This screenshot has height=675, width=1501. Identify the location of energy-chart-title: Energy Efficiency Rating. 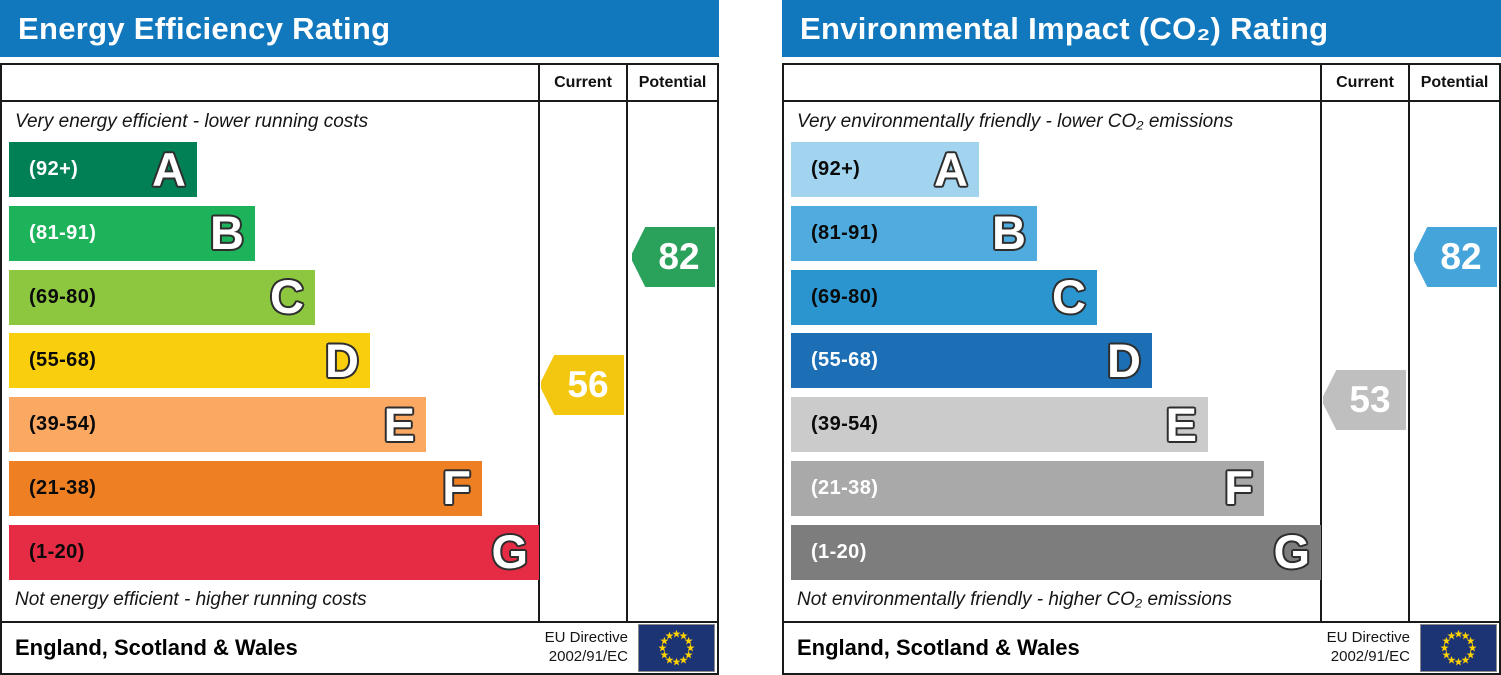
(204, 28).